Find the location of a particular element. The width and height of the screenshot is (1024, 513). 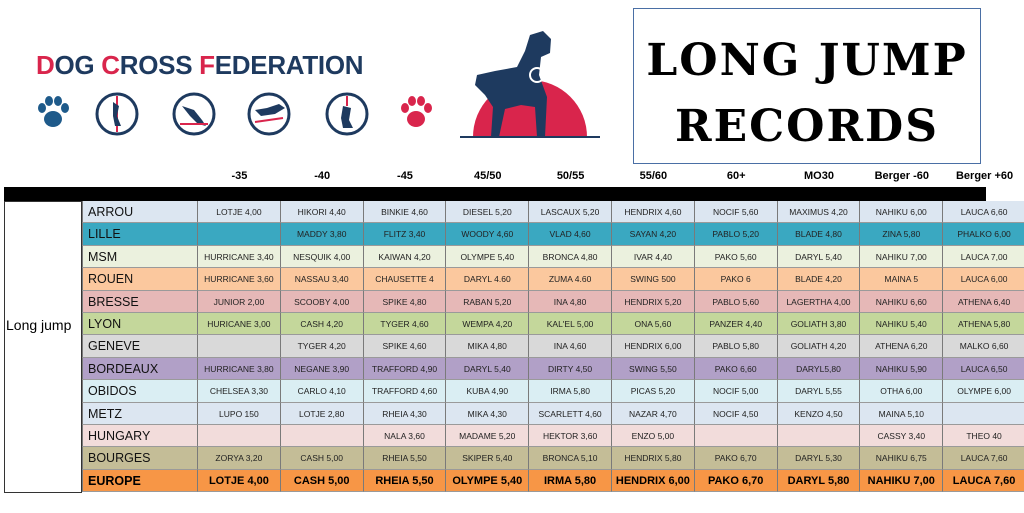

record-cell: KUBA 4,90 is located at coordinates (488, 391).